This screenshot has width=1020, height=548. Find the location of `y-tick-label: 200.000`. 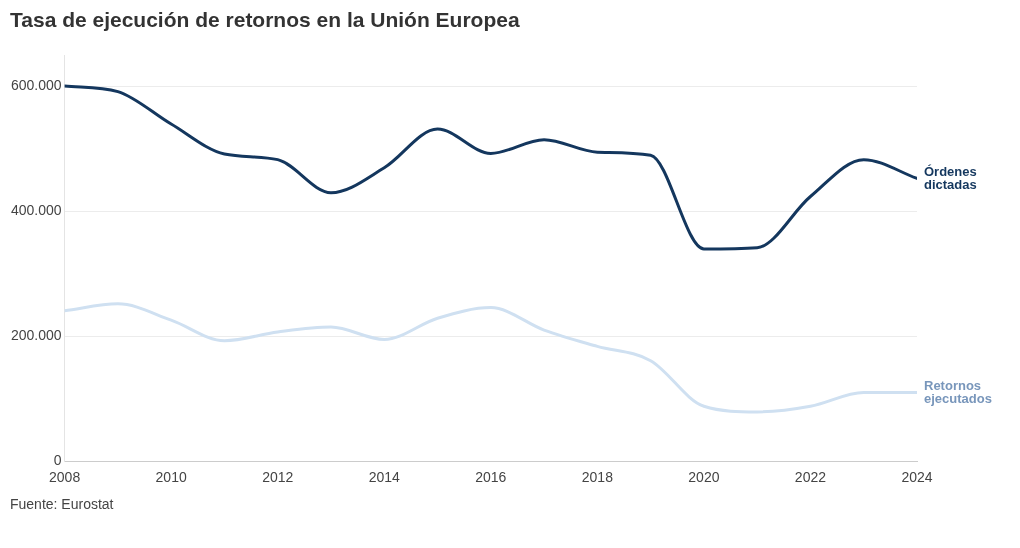

y-tick-label: 200.000 is located at coordinates (36, 335).